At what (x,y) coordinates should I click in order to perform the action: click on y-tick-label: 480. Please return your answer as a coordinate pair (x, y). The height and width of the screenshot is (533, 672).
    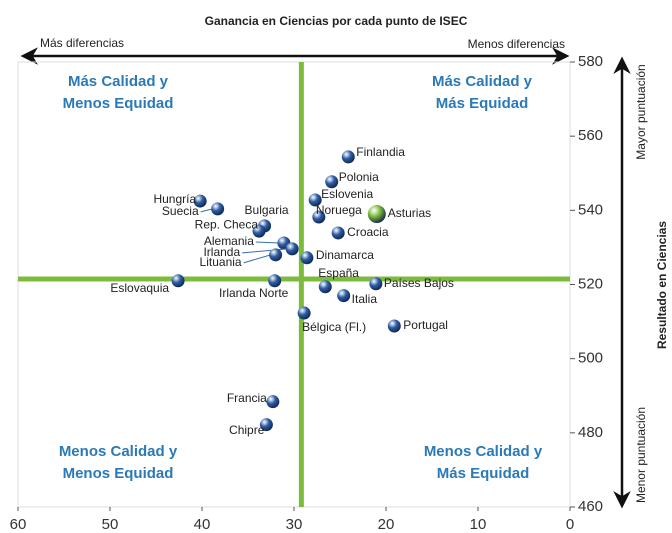
    Looking at the image, I should click on (590, 432).